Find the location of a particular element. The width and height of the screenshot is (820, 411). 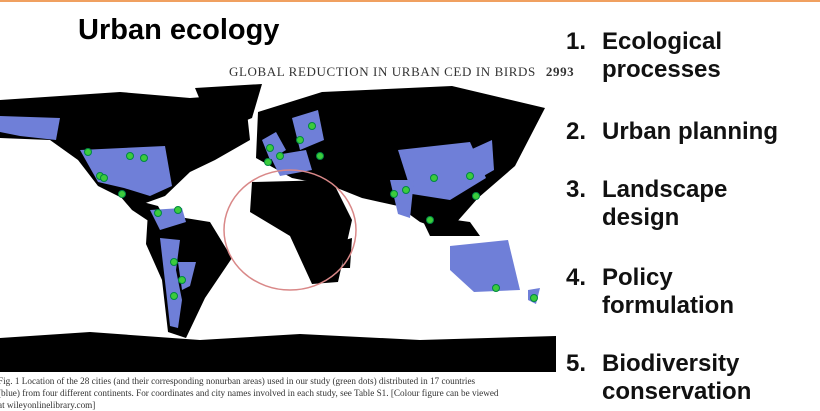

list-item: 2. Urban planning is located at coordinates (672, 132).